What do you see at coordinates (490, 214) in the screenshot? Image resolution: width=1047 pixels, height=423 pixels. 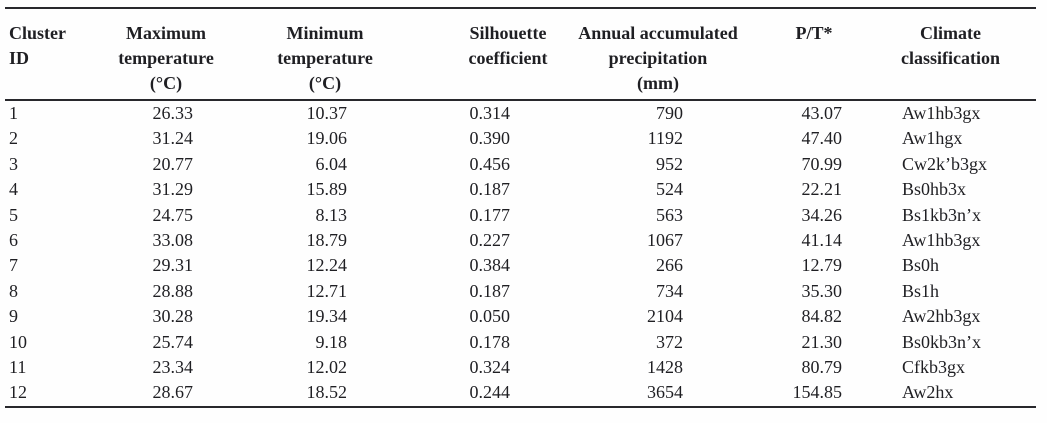 I see `table-cell: 0.177` at bounding box center [490, 214].